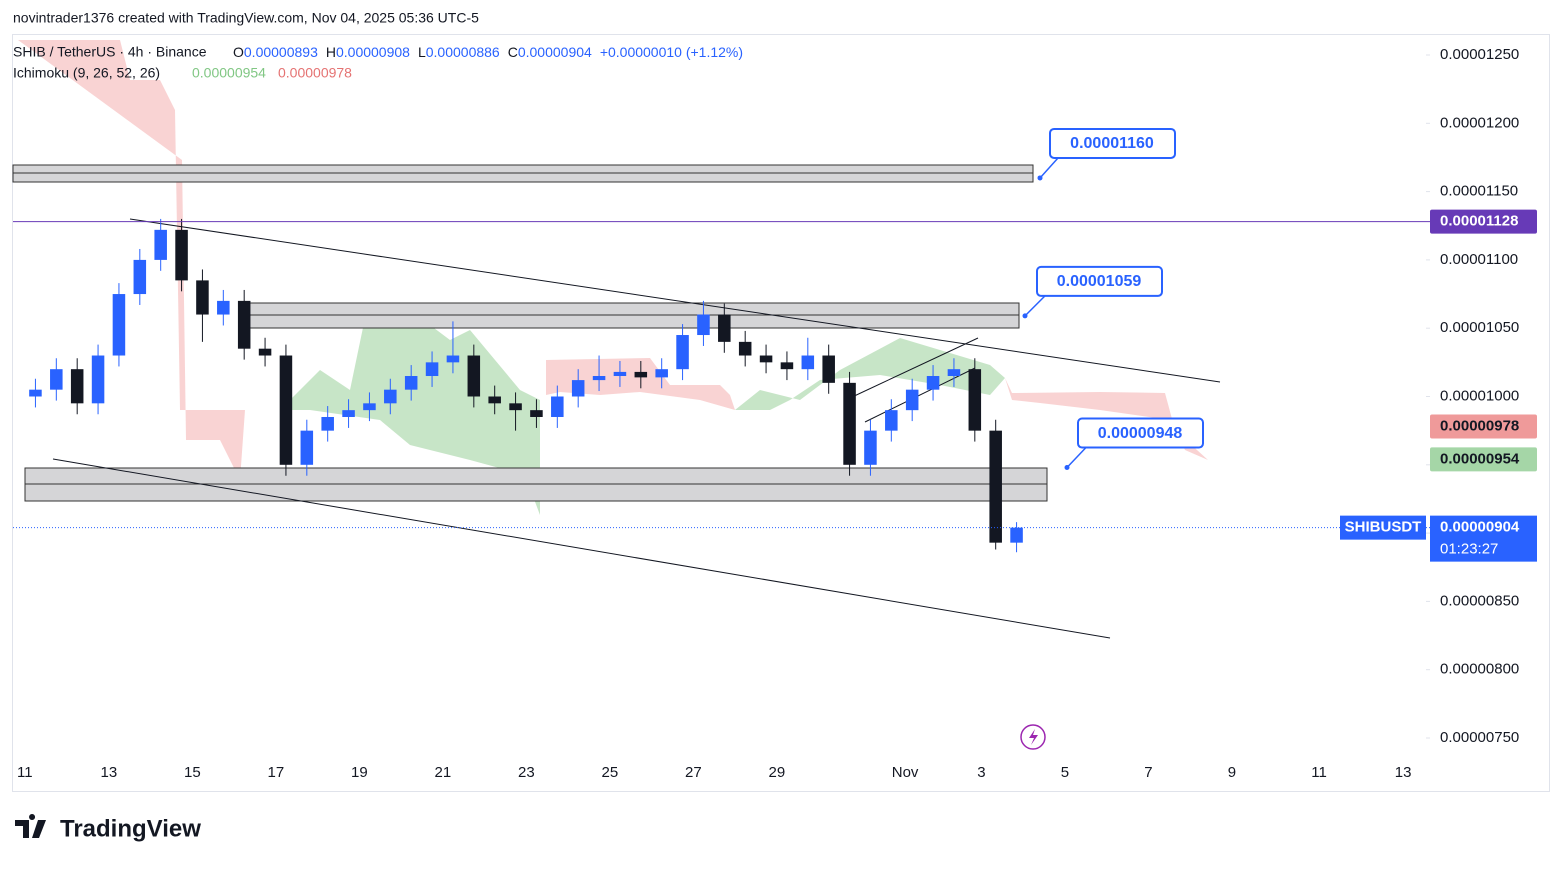 This screenshot has width=1563, height=873. Describe the element at coordinates (192, 772) in the screenshot. I see `x-tick-label: 15` at that location.